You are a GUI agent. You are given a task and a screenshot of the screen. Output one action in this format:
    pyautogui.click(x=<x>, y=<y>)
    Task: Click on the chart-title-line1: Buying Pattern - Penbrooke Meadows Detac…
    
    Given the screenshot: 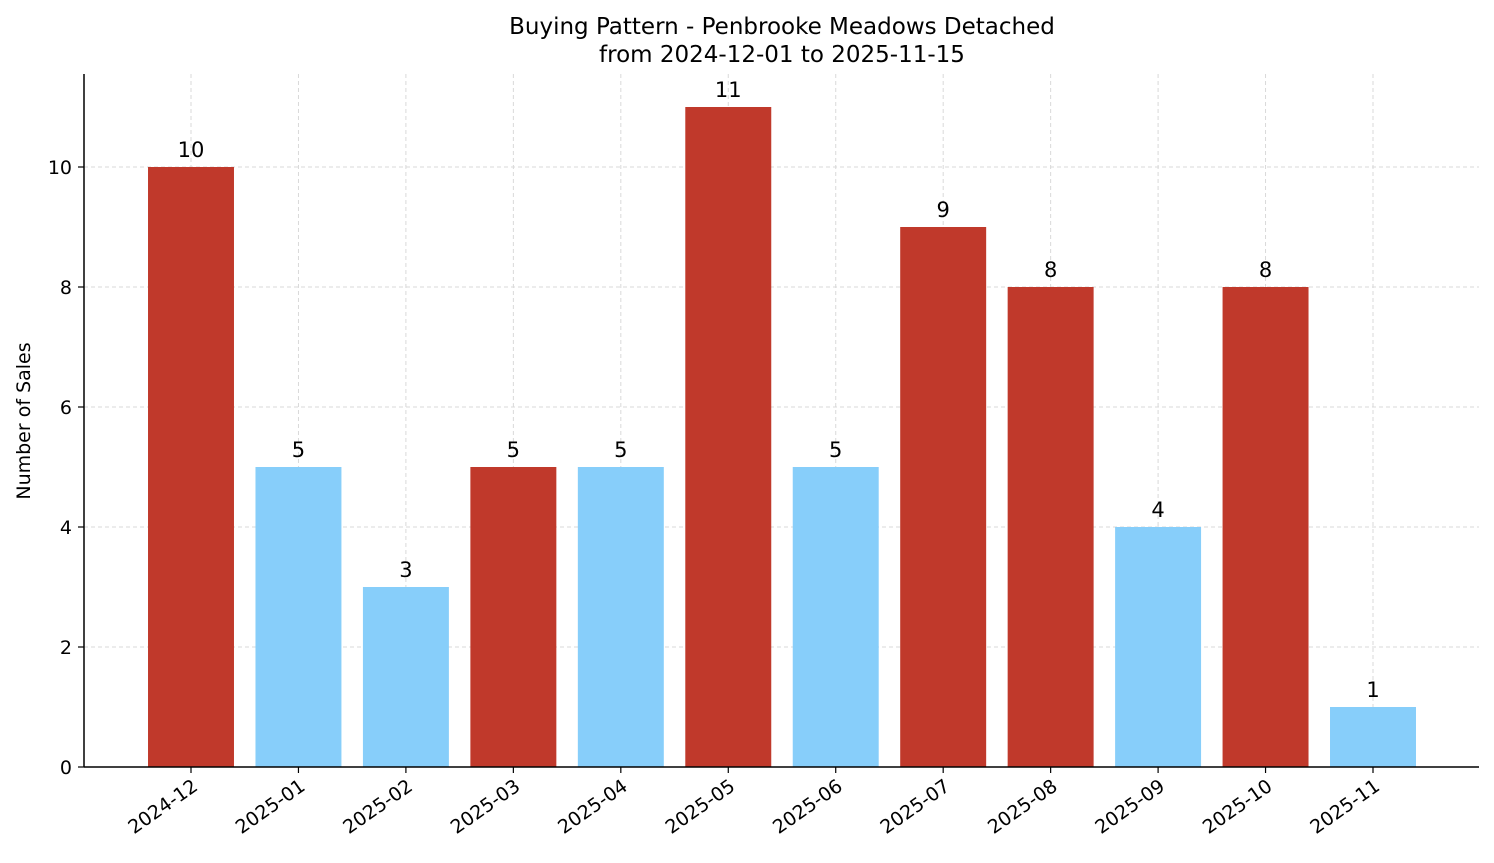 What is the action you would take?
    pyautogui.click(x=782, y=27)
    